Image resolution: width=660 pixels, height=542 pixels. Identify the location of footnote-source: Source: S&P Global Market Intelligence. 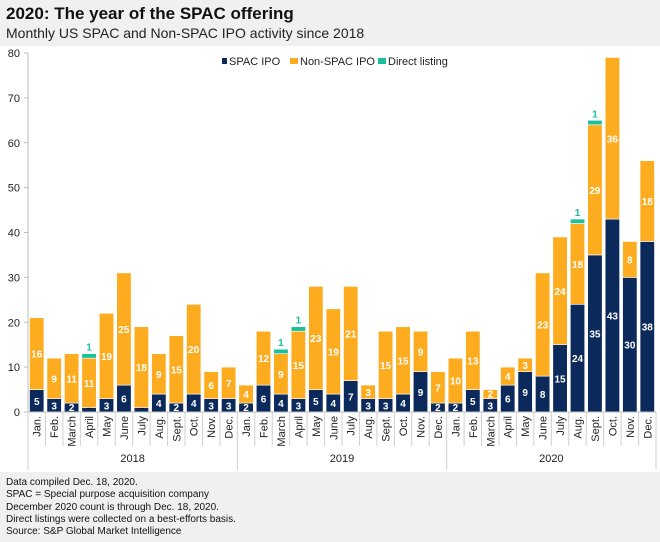
(94, 532).